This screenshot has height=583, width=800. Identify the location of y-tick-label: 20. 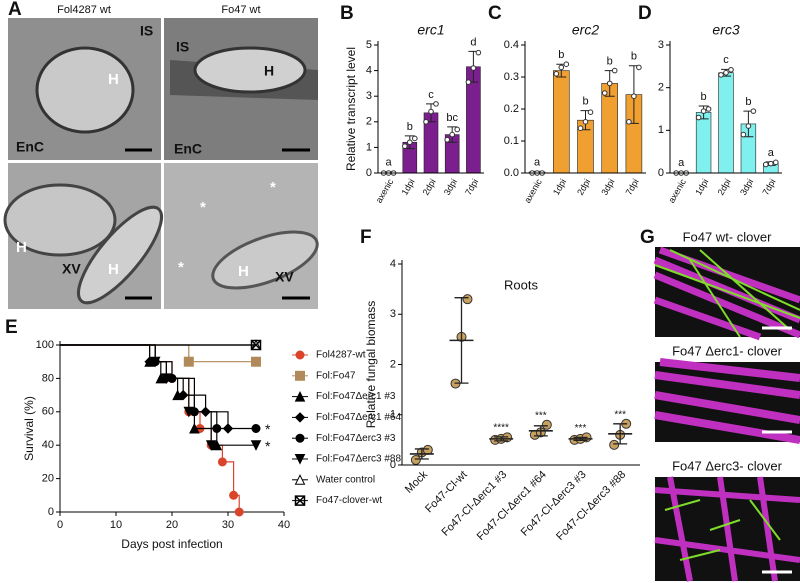
(48, 479).